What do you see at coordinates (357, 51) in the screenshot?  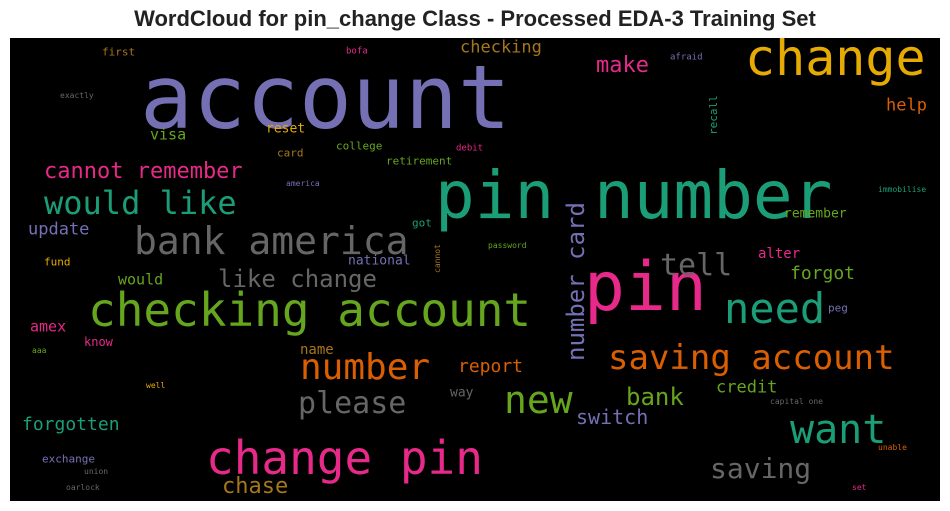 I see `word-bofa: bofa` at bounding box center [357, 51].